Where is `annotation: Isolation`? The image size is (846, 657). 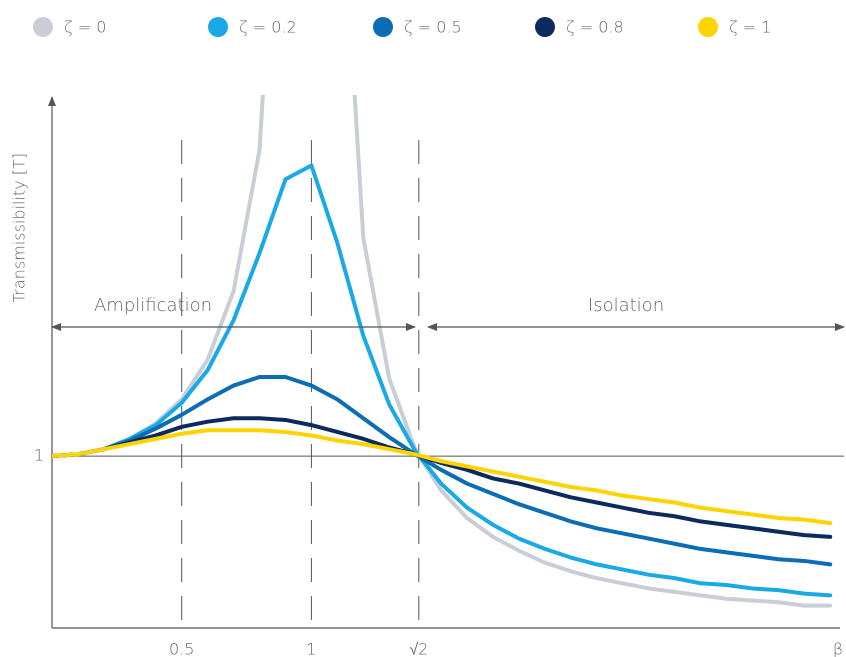 annotation: Isolation is located at coordinates (626, 305).